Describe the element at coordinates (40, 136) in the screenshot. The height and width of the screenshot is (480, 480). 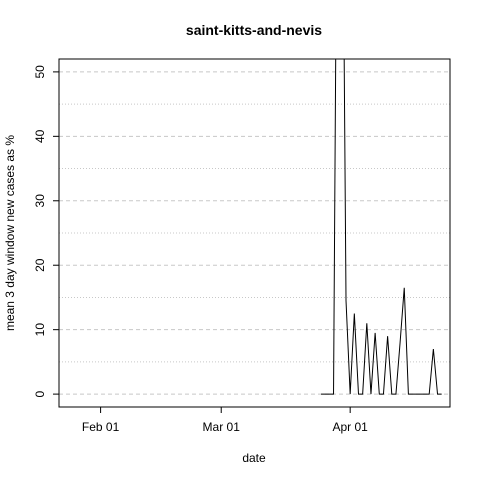
I see `y-tick-label: 40` at that location.